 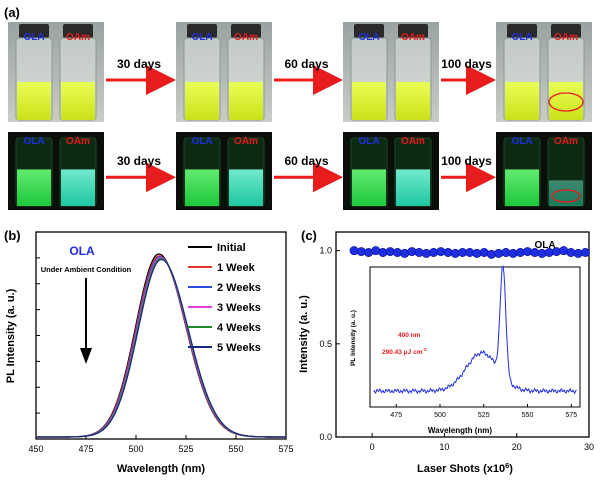 I want to click on x-tick-label: 475, so click(x=85, y=449).